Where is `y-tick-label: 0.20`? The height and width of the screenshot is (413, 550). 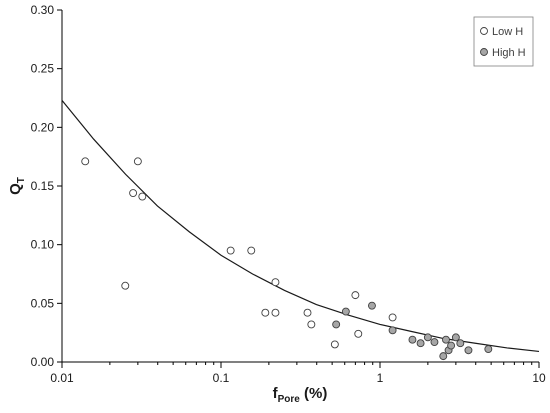
y-tick-label: 0.20 is located at coordinates (43, 127).